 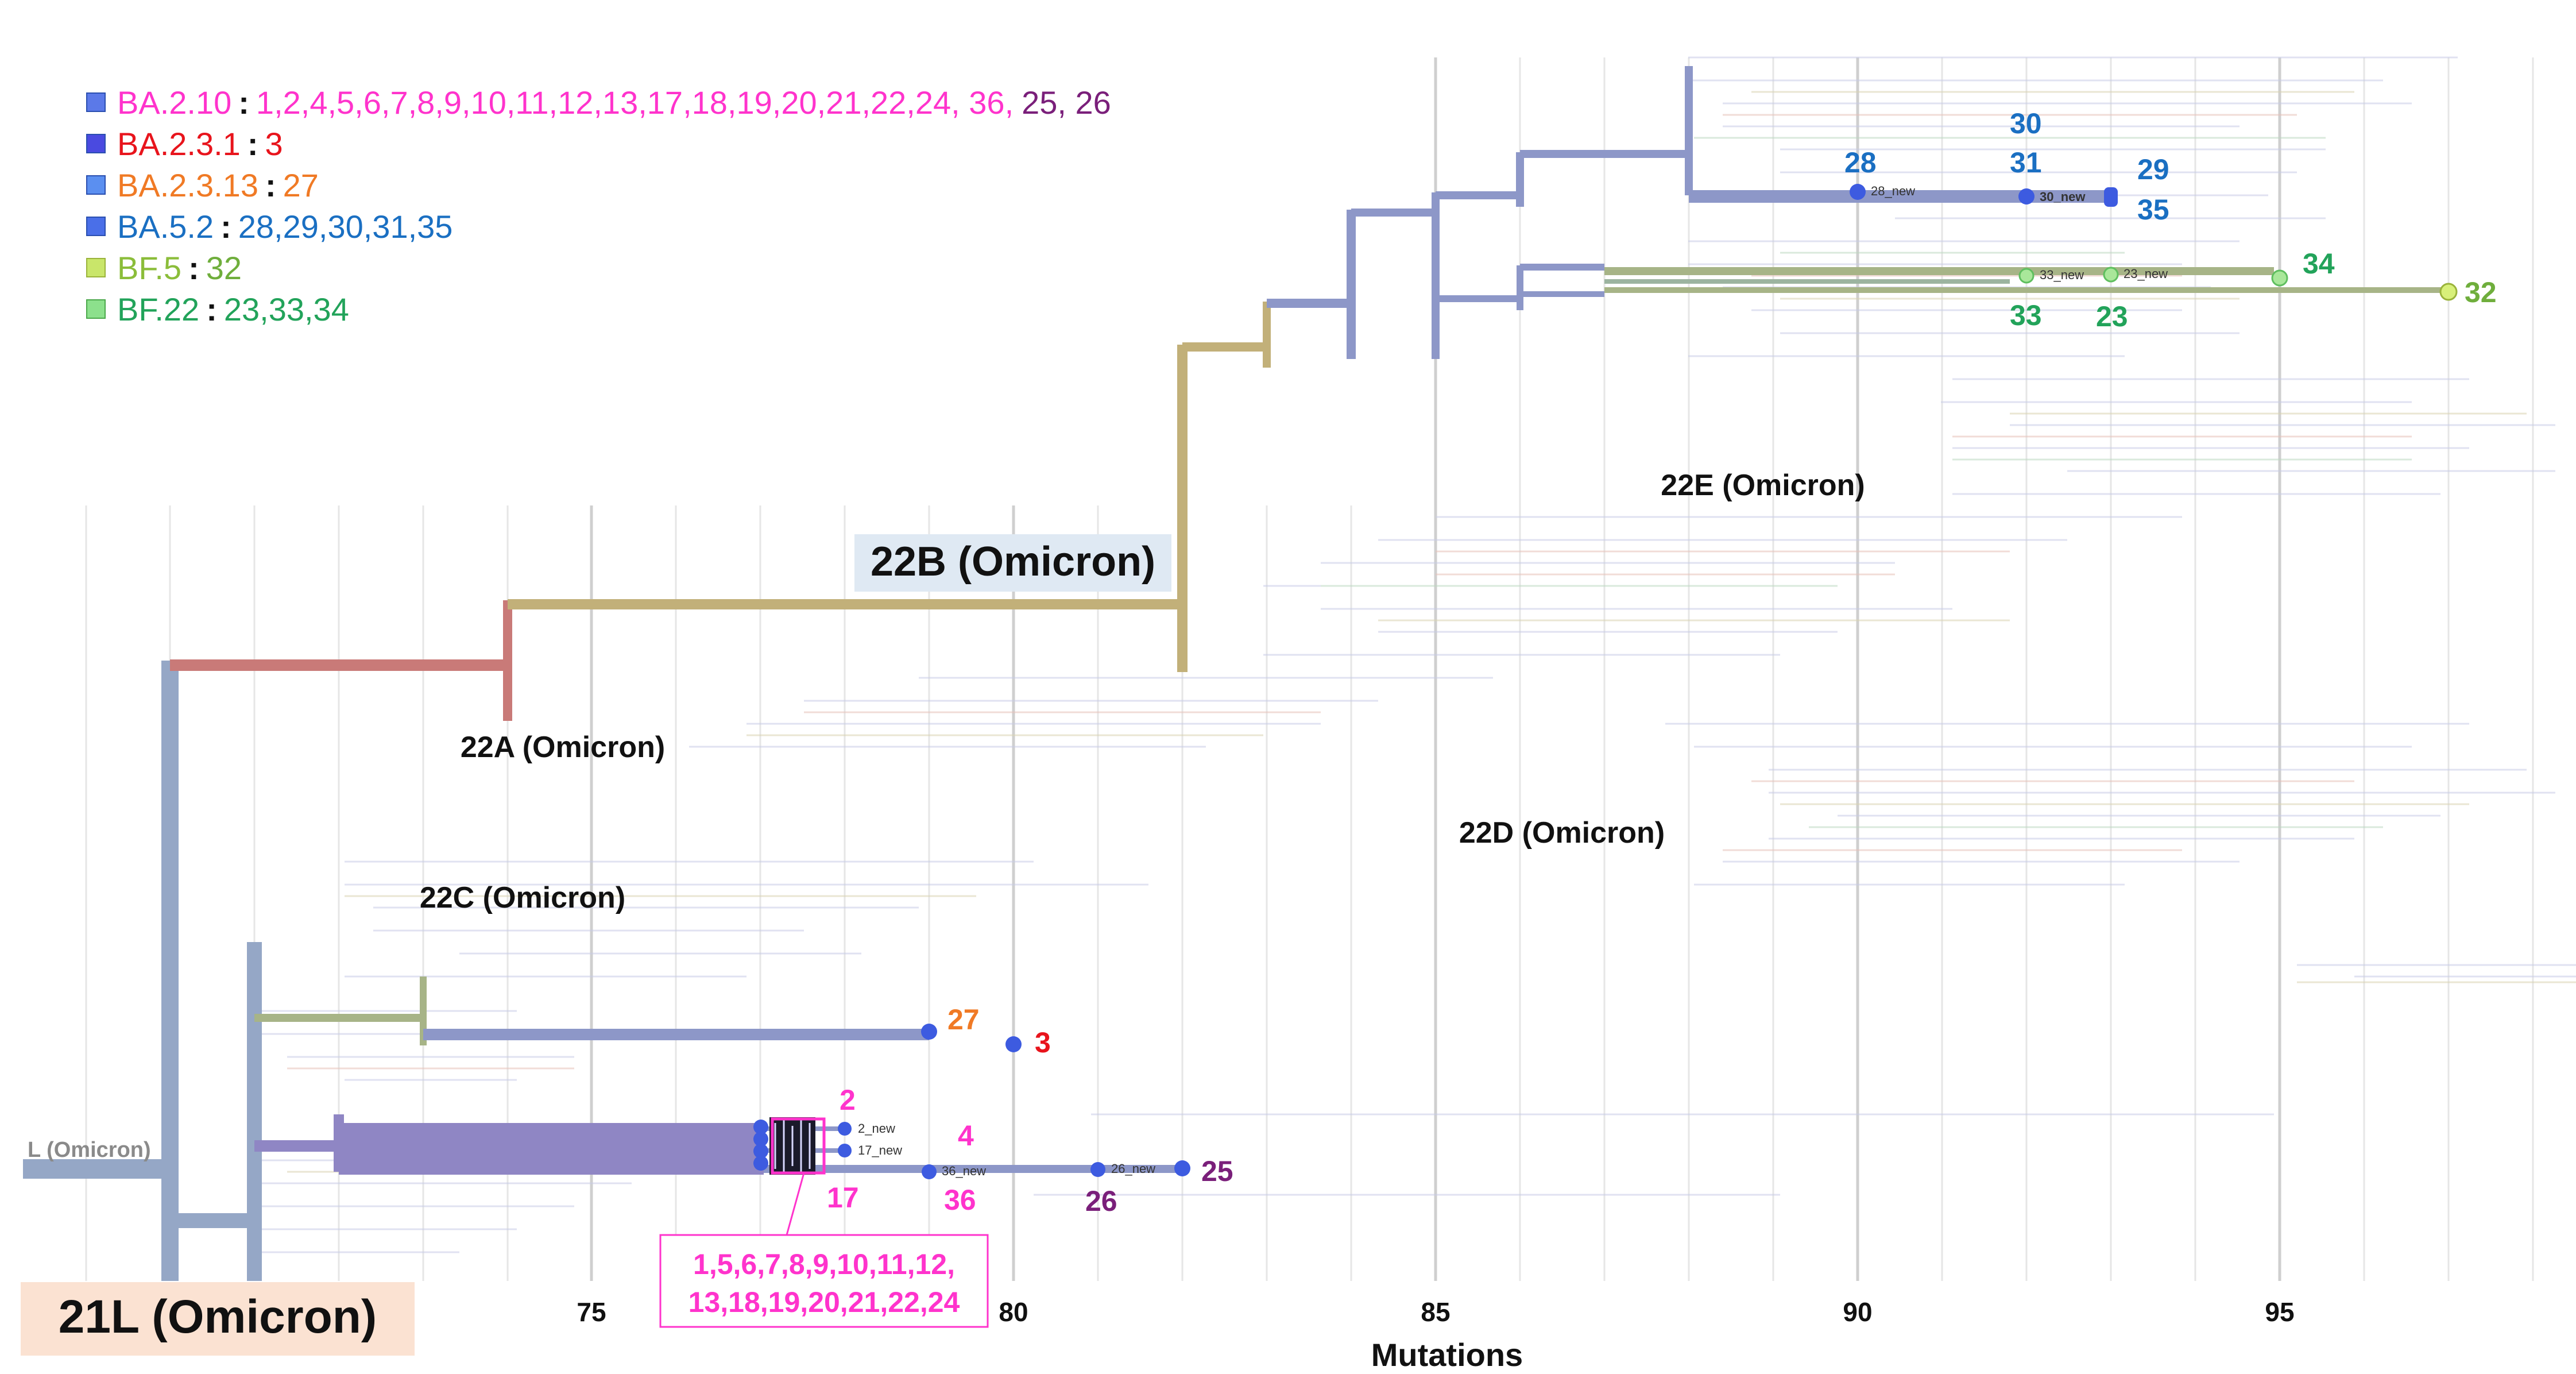 What do you see at coordinates (824, 1302) in the screenshot?
I see `cluster-annotation-line2: 13,18,19,20,21,22,24` at bounding box center [824, 1302].